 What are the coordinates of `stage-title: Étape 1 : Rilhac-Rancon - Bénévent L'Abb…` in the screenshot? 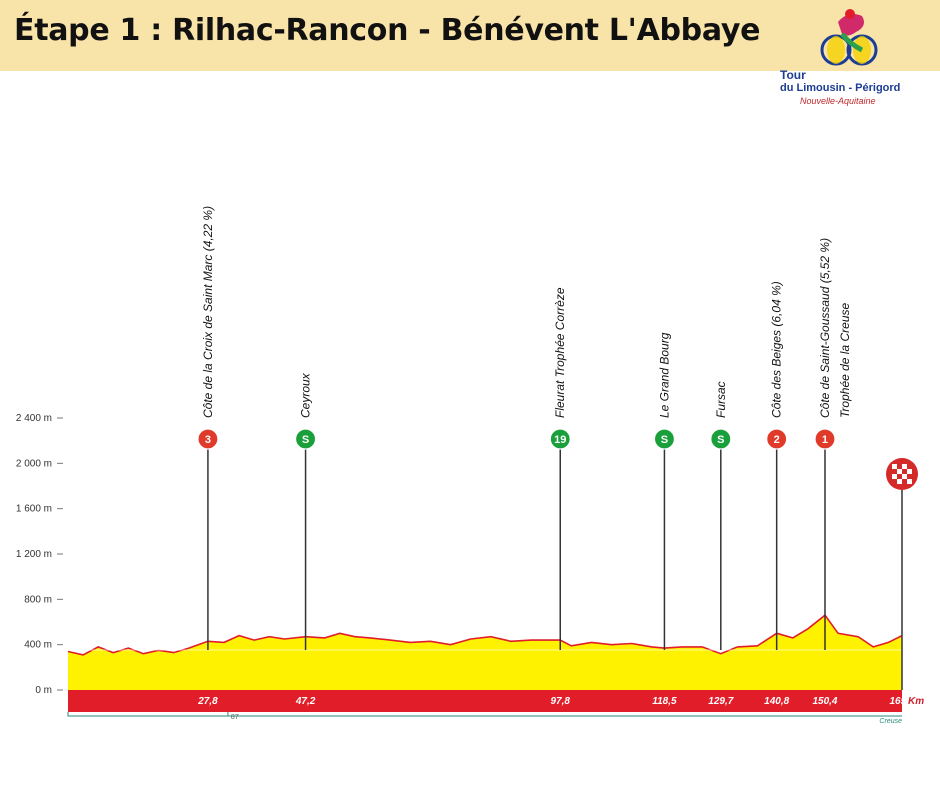 It's located at (387, 30).